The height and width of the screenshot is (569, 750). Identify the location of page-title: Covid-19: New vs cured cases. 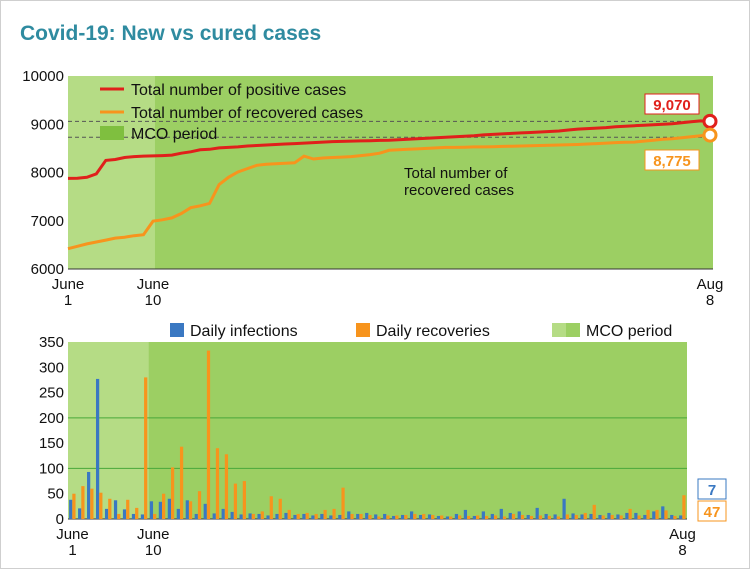
(171, 33).